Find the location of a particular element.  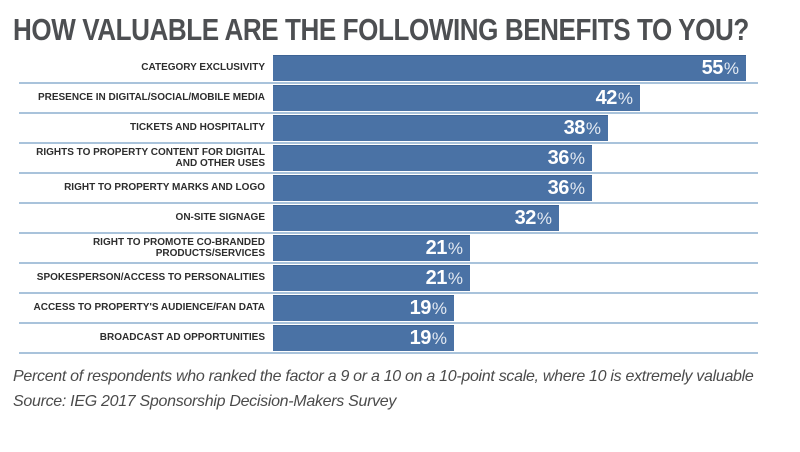

category-label: ON-SITE SIGNAGE is located at coordinates (220, 218).